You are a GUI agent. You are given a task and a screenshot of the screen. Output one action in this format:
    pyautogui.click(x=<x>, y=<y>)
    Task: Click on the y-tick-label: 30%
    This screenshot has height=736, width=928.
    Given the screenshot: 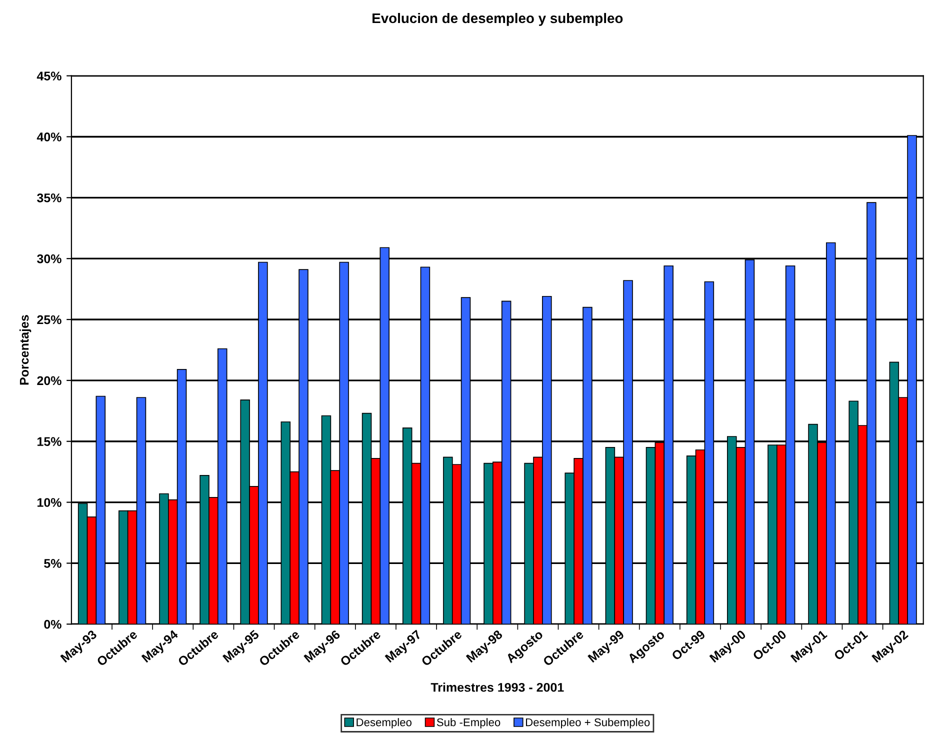 What is the action you would take?
    pyautogui.click(x=49, y=259)
    